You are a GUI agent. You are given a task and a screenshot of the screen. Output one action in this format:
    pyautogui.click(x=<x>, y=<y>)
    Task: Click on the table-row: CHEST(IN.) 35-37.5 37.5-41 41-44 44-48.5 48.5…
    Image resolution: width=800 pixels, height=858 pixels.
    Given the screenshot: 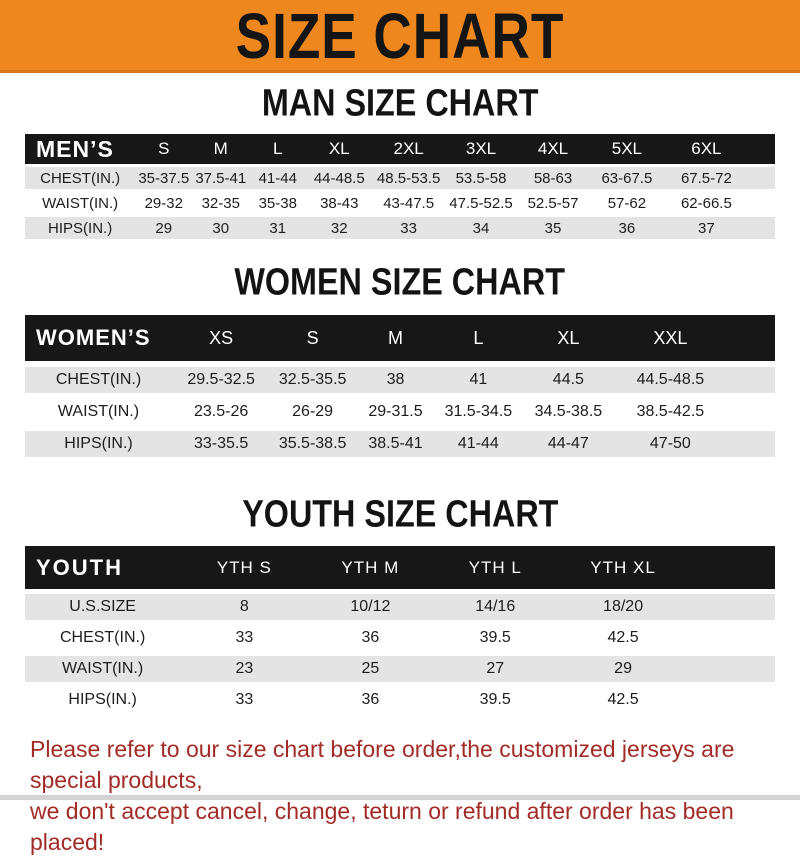 What is the action you would take?
    pyautogui.click(x=400, y=178)
    